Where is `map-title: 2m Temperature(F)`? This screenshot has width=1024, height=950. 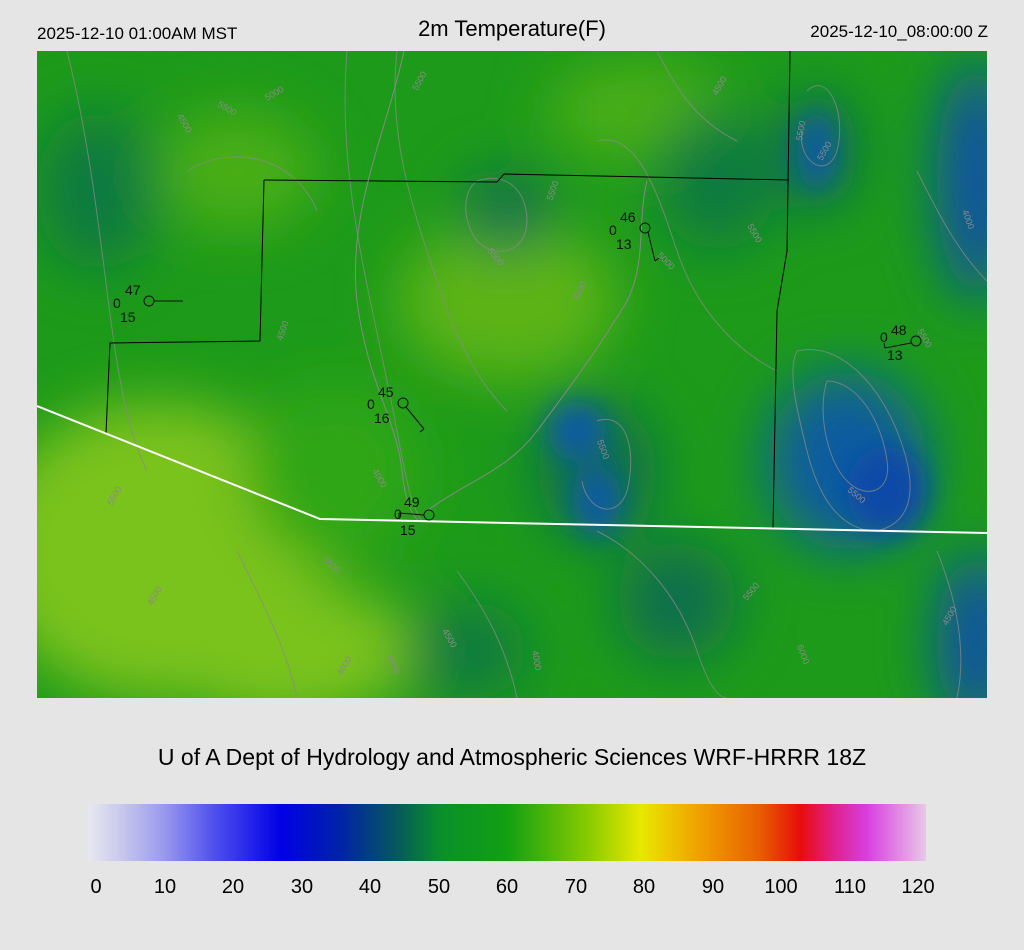 map-title: 2m Temperature(F) is located at coordinates (512, 28).